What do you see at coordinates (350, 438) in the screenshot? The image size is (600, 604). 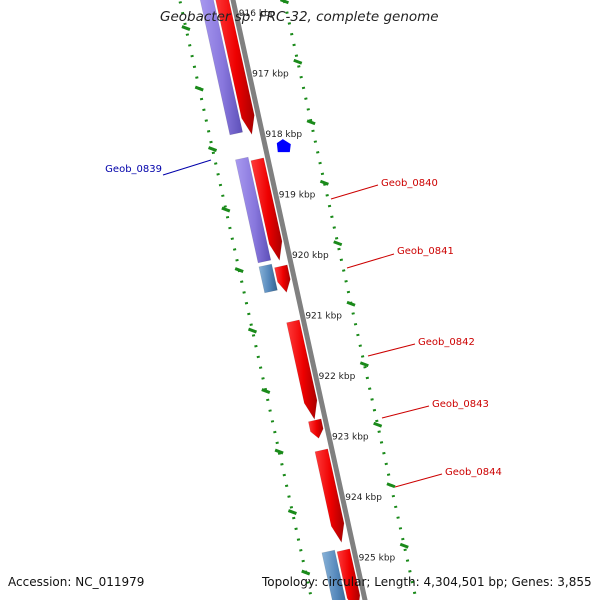 I see `tick-label: 923 kbp` at bounding box center [350, 438].